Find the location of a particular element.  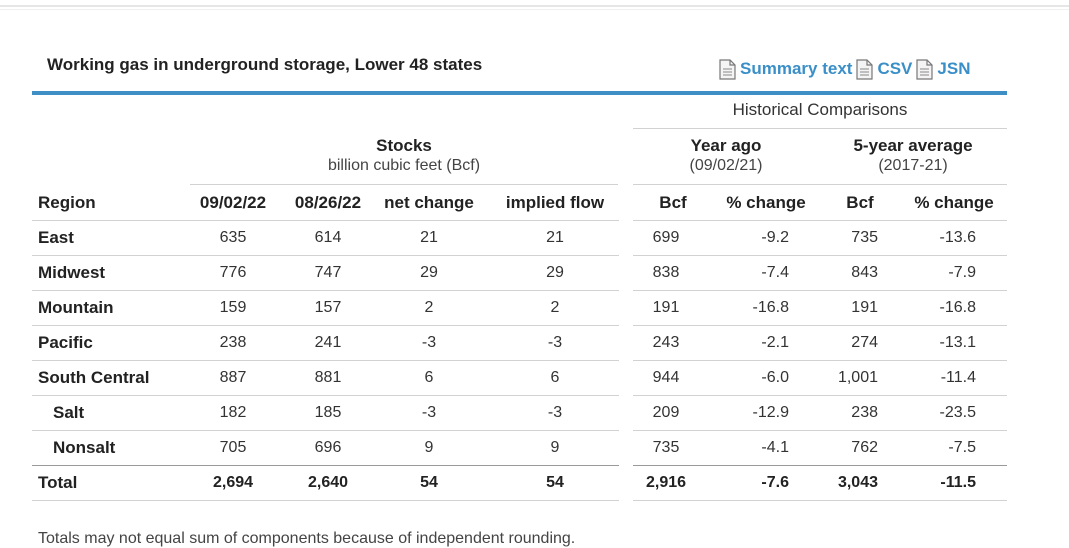

column-header: Bcf is located at coordinates (673, 202).